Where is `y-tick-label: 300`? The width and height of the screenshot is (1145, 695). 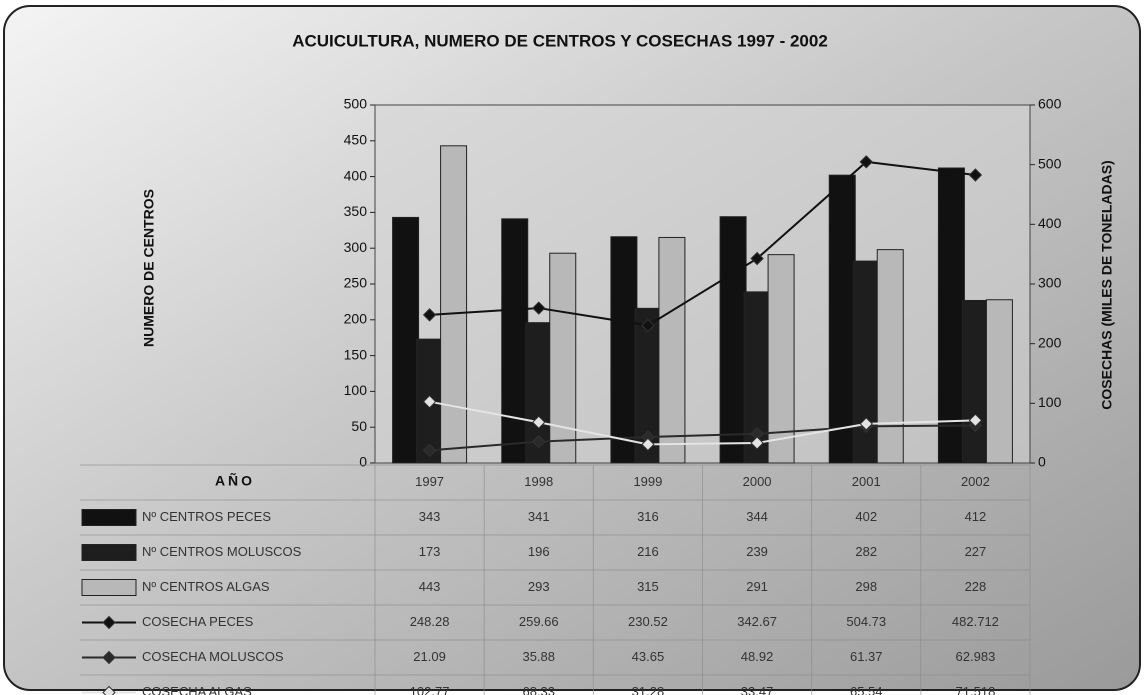 y-tick-label: 300 is located at coordinates (356, 247).